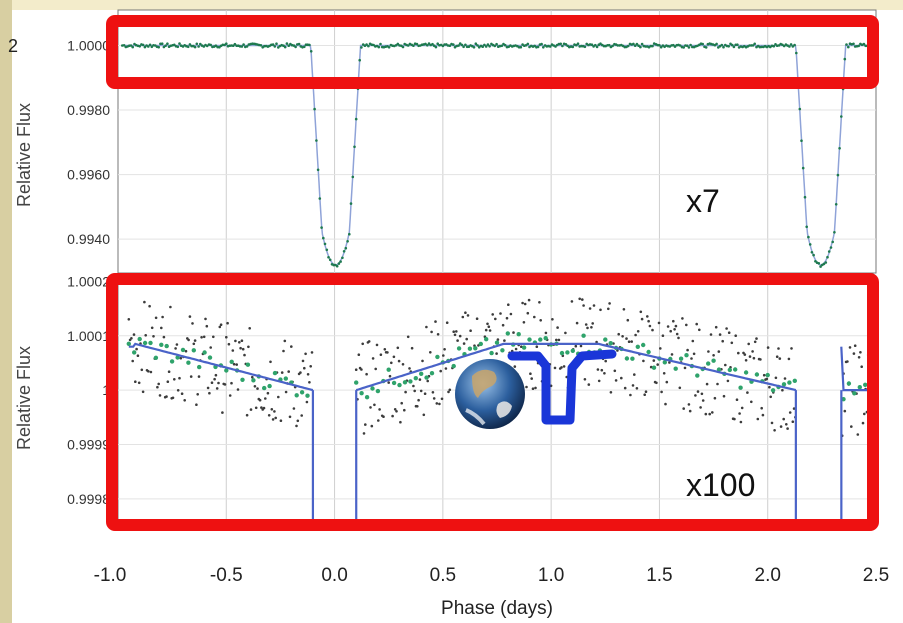 The image size is (903, 623). I want to click on bottom-scale-annotation: x100, so click(720, 485).